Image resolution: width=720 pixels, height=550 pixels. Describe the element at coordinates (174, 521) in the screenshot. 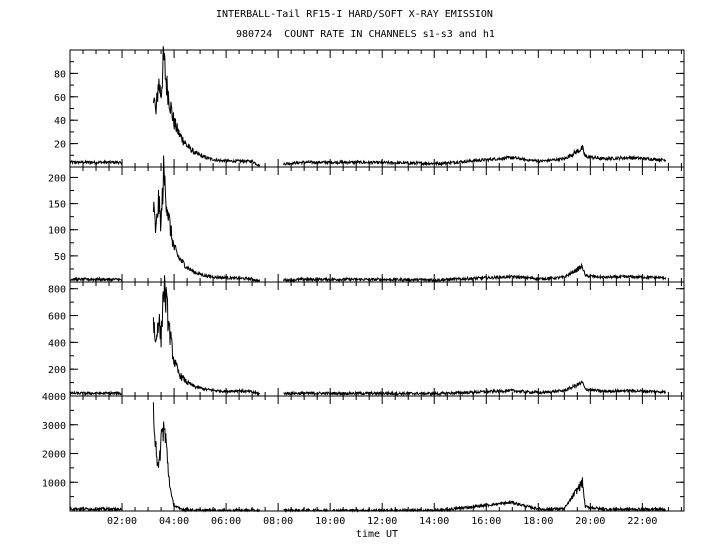

I see `x-tick-label: 04:00` at that location.